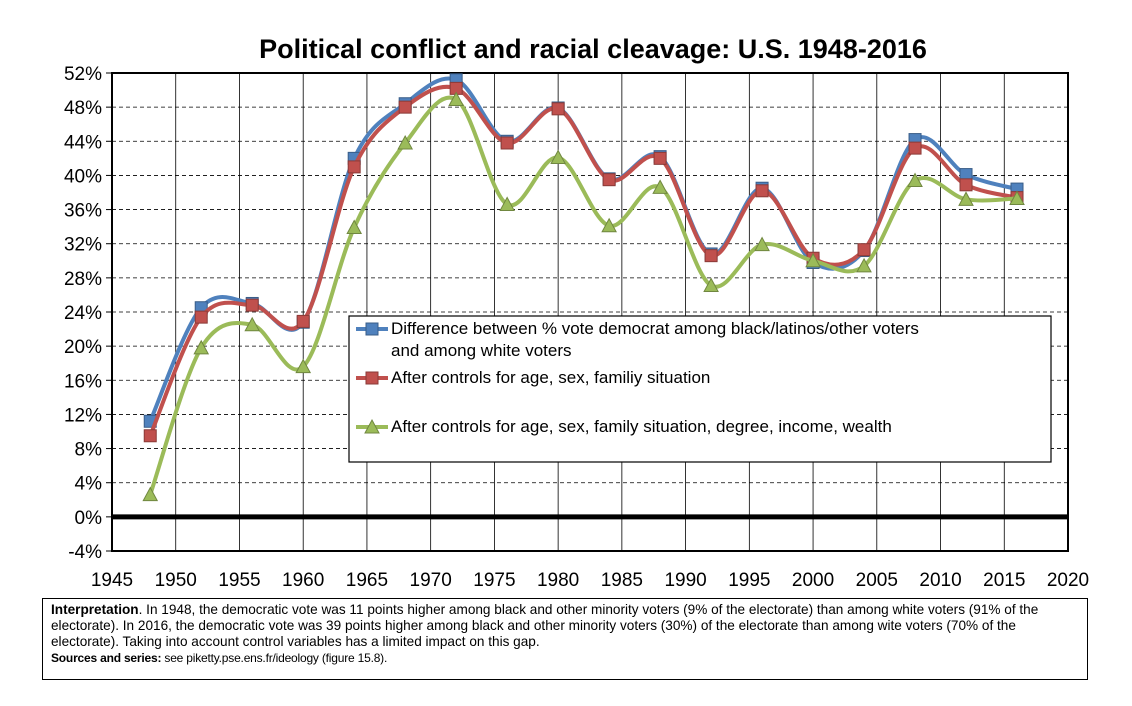 This screenshot has width=1132, height=706. What do you see at coordinates (558, 580) in the screenshot?
I see `x-tick-label: 1980` at bounding box center [558, 580].